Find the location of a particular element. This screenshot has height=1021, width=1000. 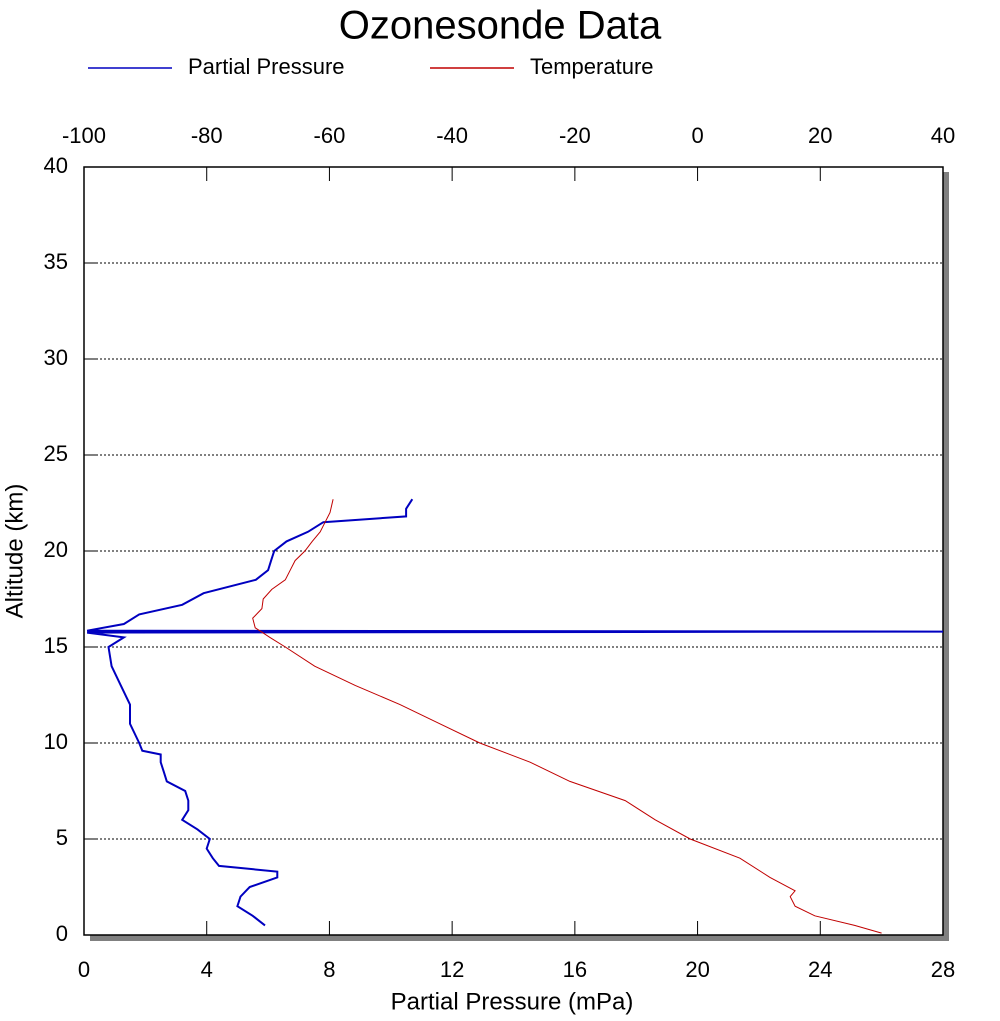

y-tick-label: 0 is located at coordinates (62, 933).